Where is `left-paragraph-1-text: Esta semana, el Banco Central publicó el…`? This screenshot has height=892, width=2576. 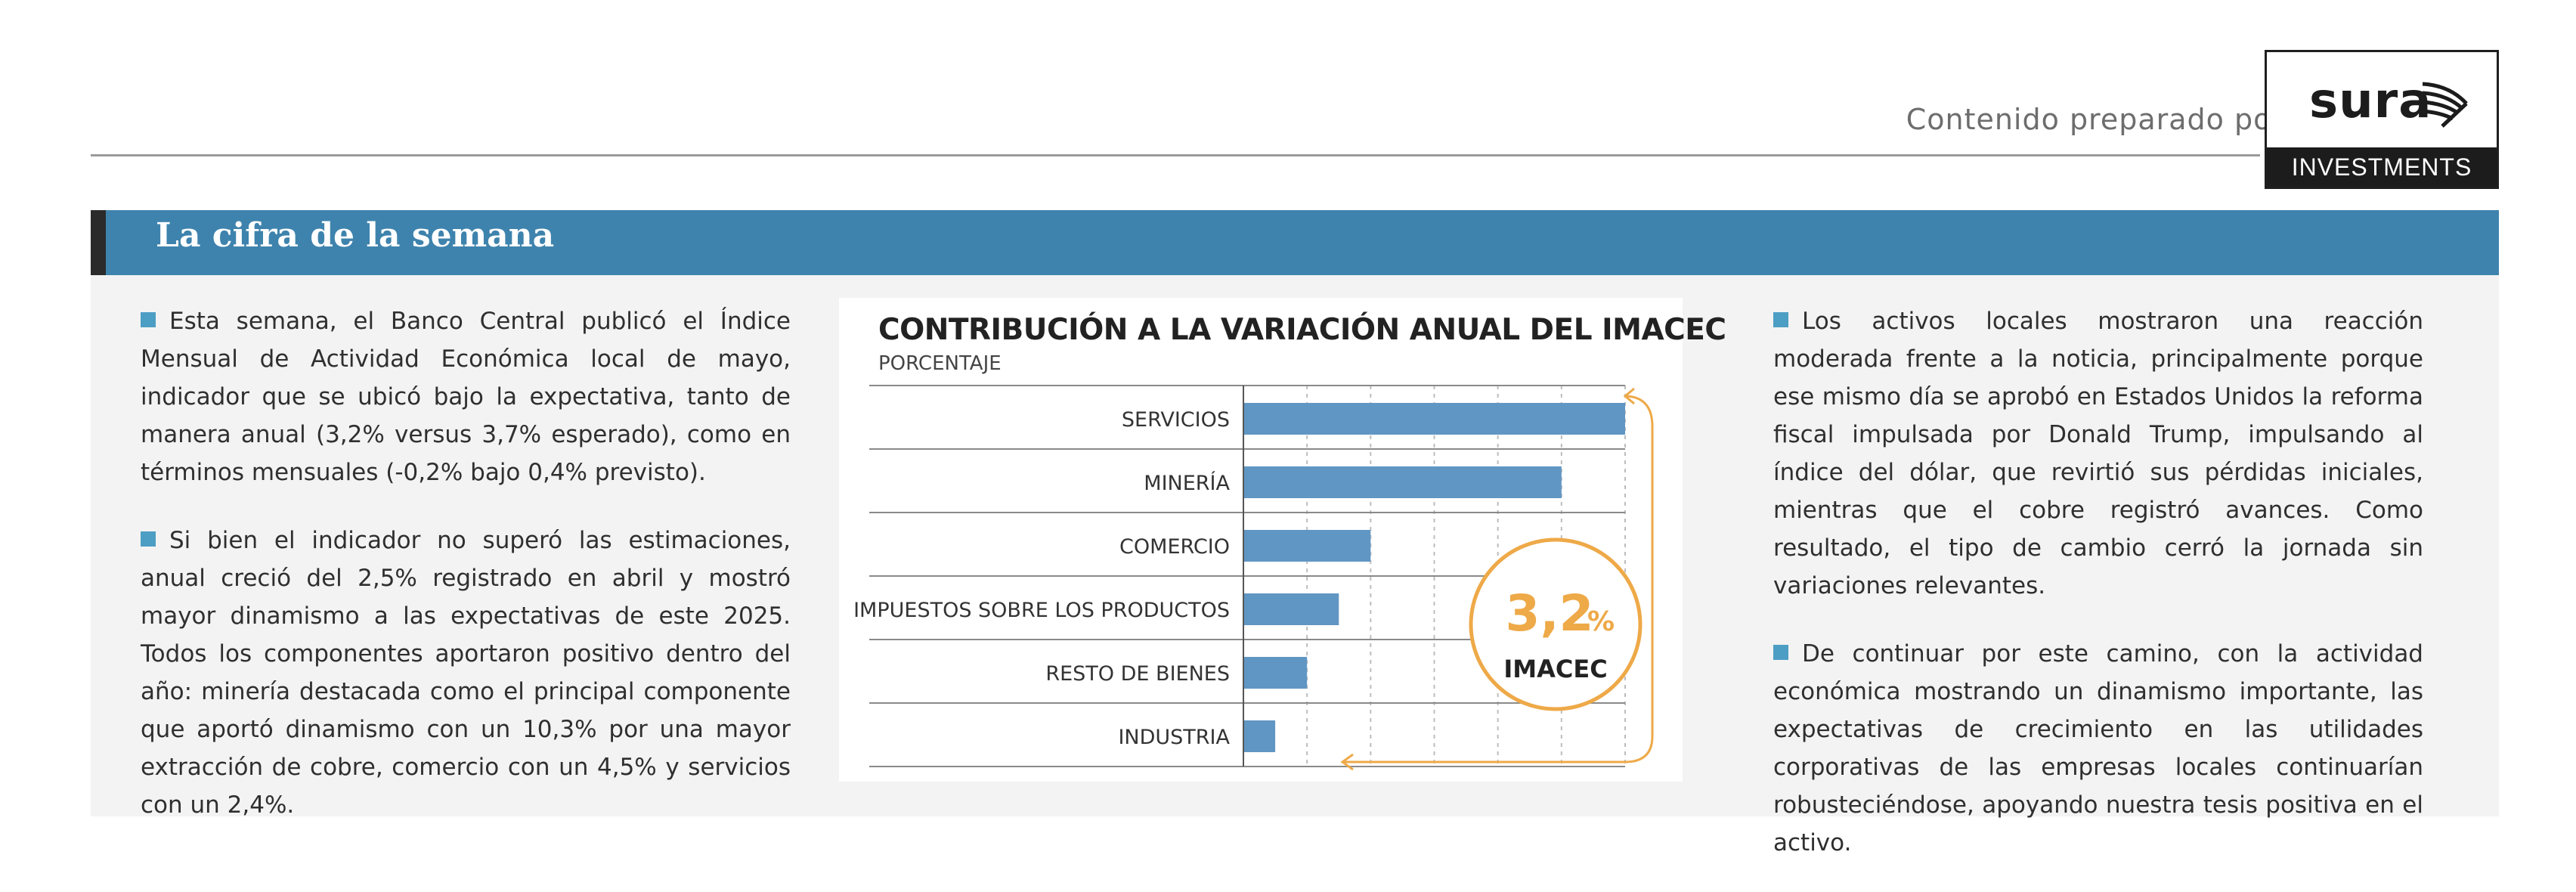
left-paragraph-1-text: Esta semana, el Banco Central publicó el… is located at coordinates (466, 397).